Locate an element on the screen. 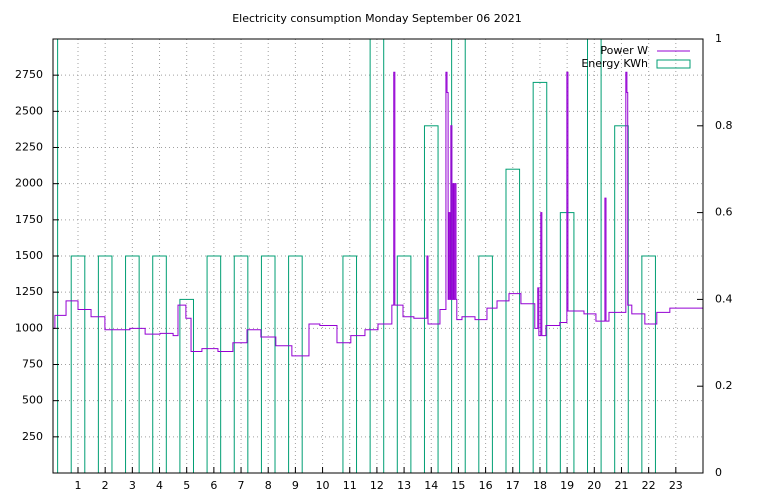  x-tick-label: 12 is located at coordinates (377, 485).